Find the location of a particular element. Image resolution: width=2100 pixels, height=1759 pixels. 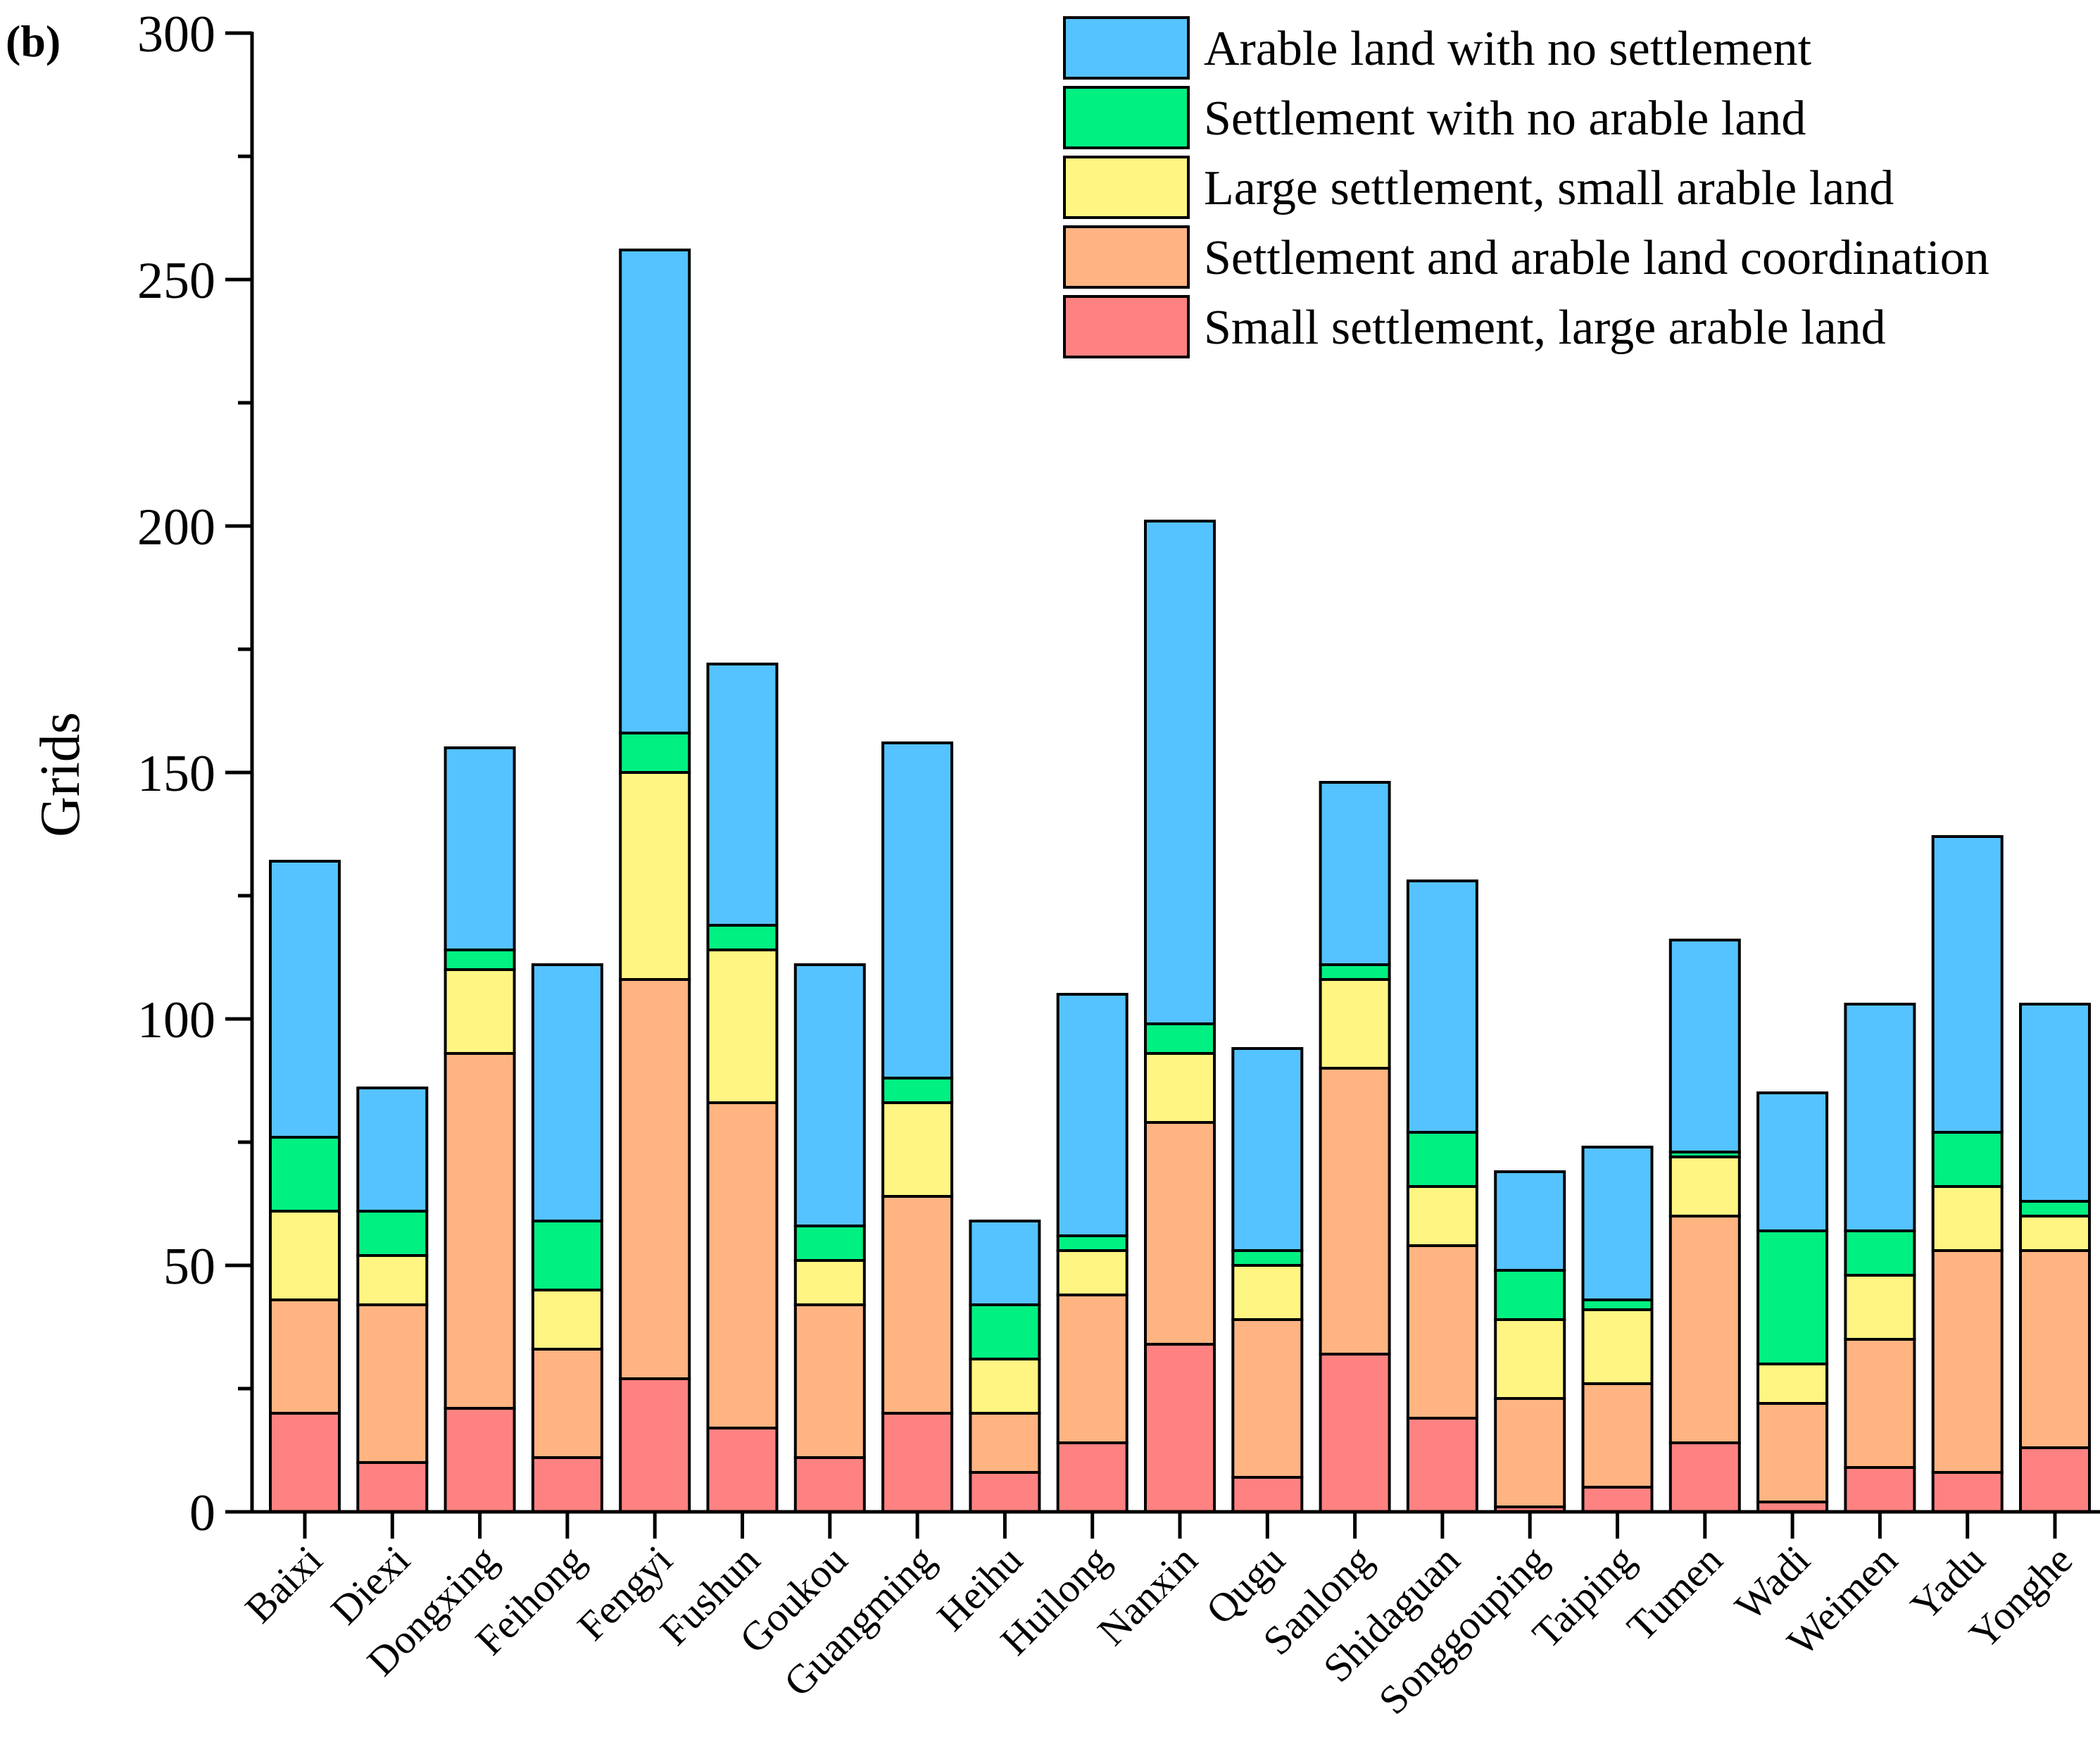

bar-tumen-arable-land-with-no-settlement is located at coordinates (1704, 1046).